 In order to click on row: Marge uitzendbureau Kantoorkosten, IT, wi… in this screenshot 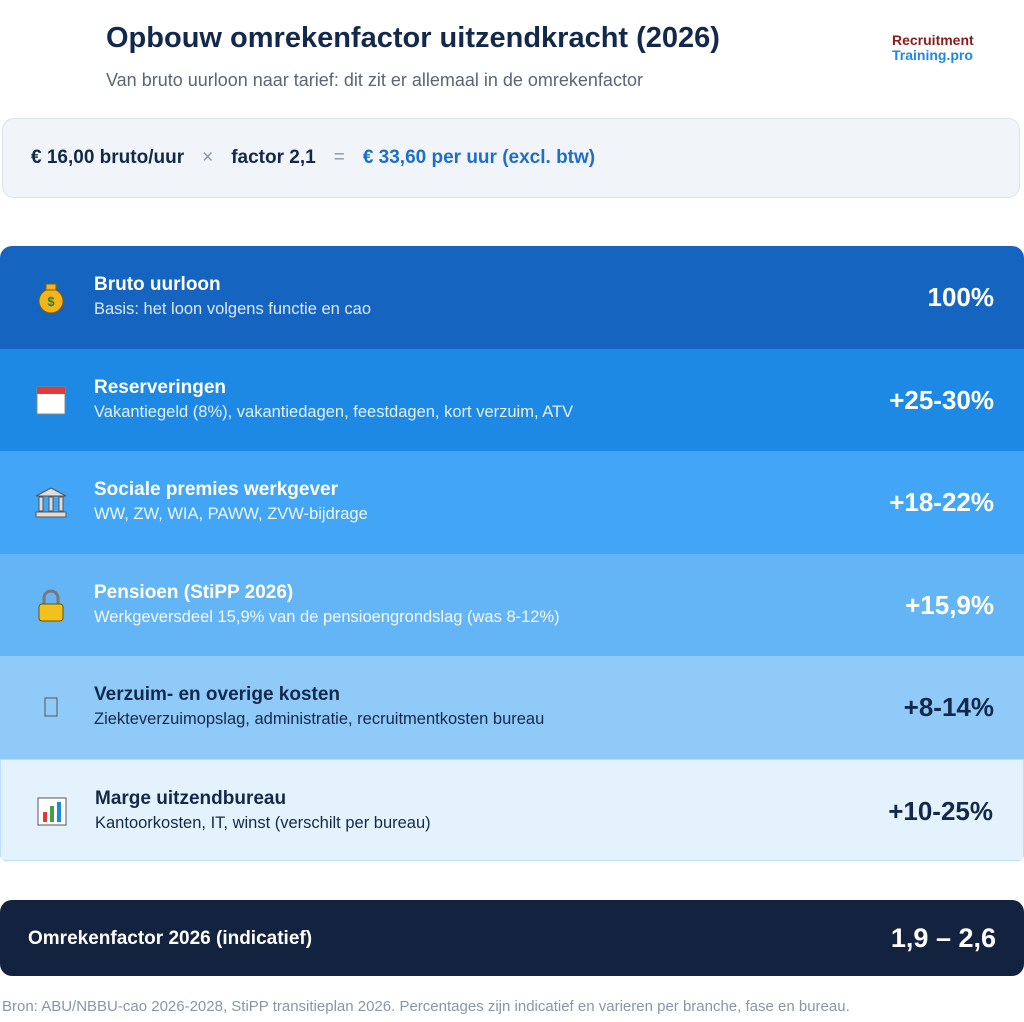, I will do `click(512, 809)`.